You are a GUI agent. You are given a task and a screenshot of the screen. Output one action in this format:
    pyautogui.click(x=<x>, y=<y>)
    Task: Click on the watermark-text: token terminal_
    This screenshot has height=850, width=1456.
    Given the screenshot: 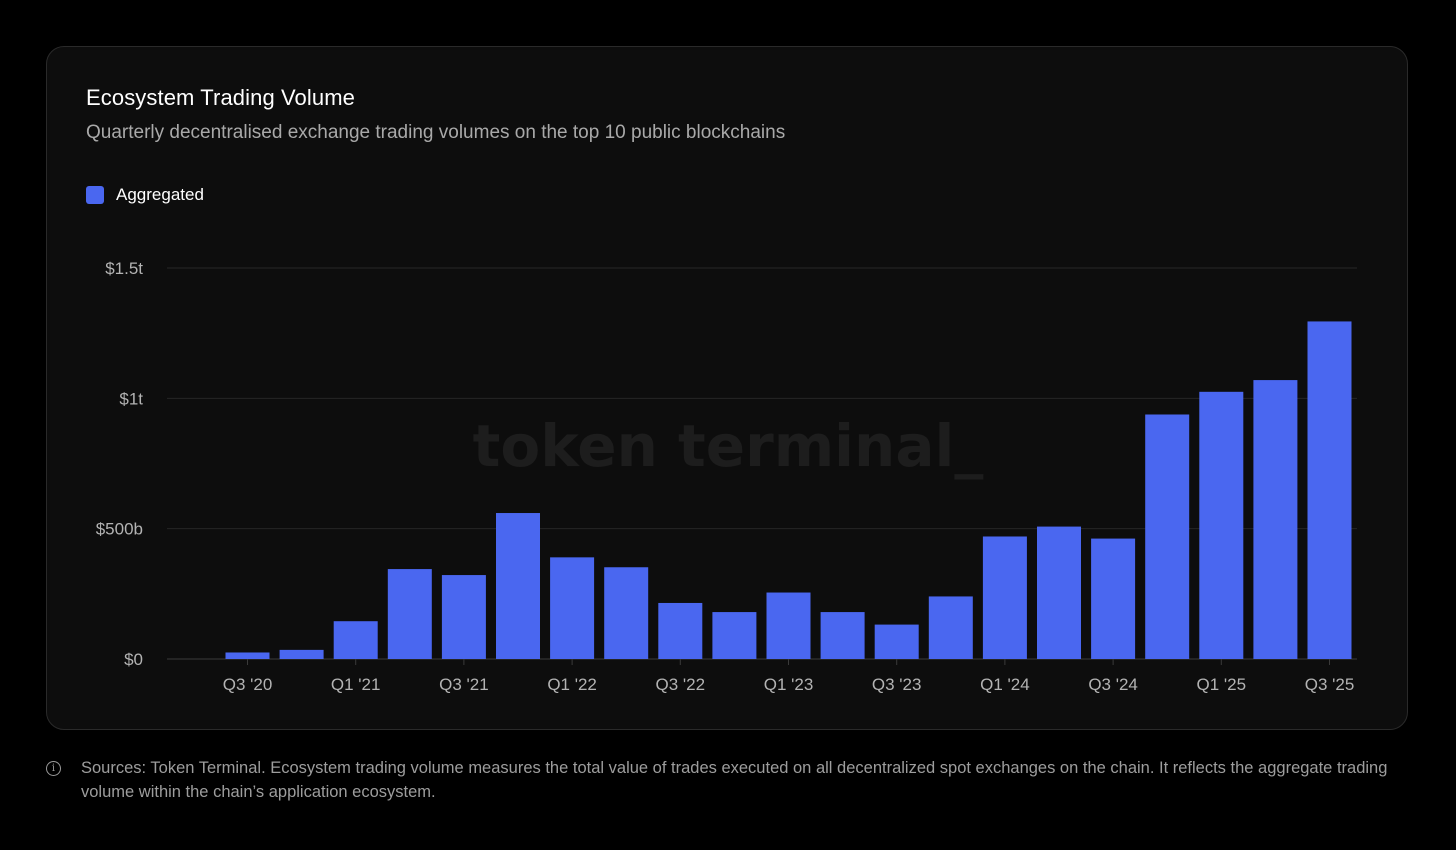 What is the action you would take?
    pyautogui.click(x=728, y=446)
    